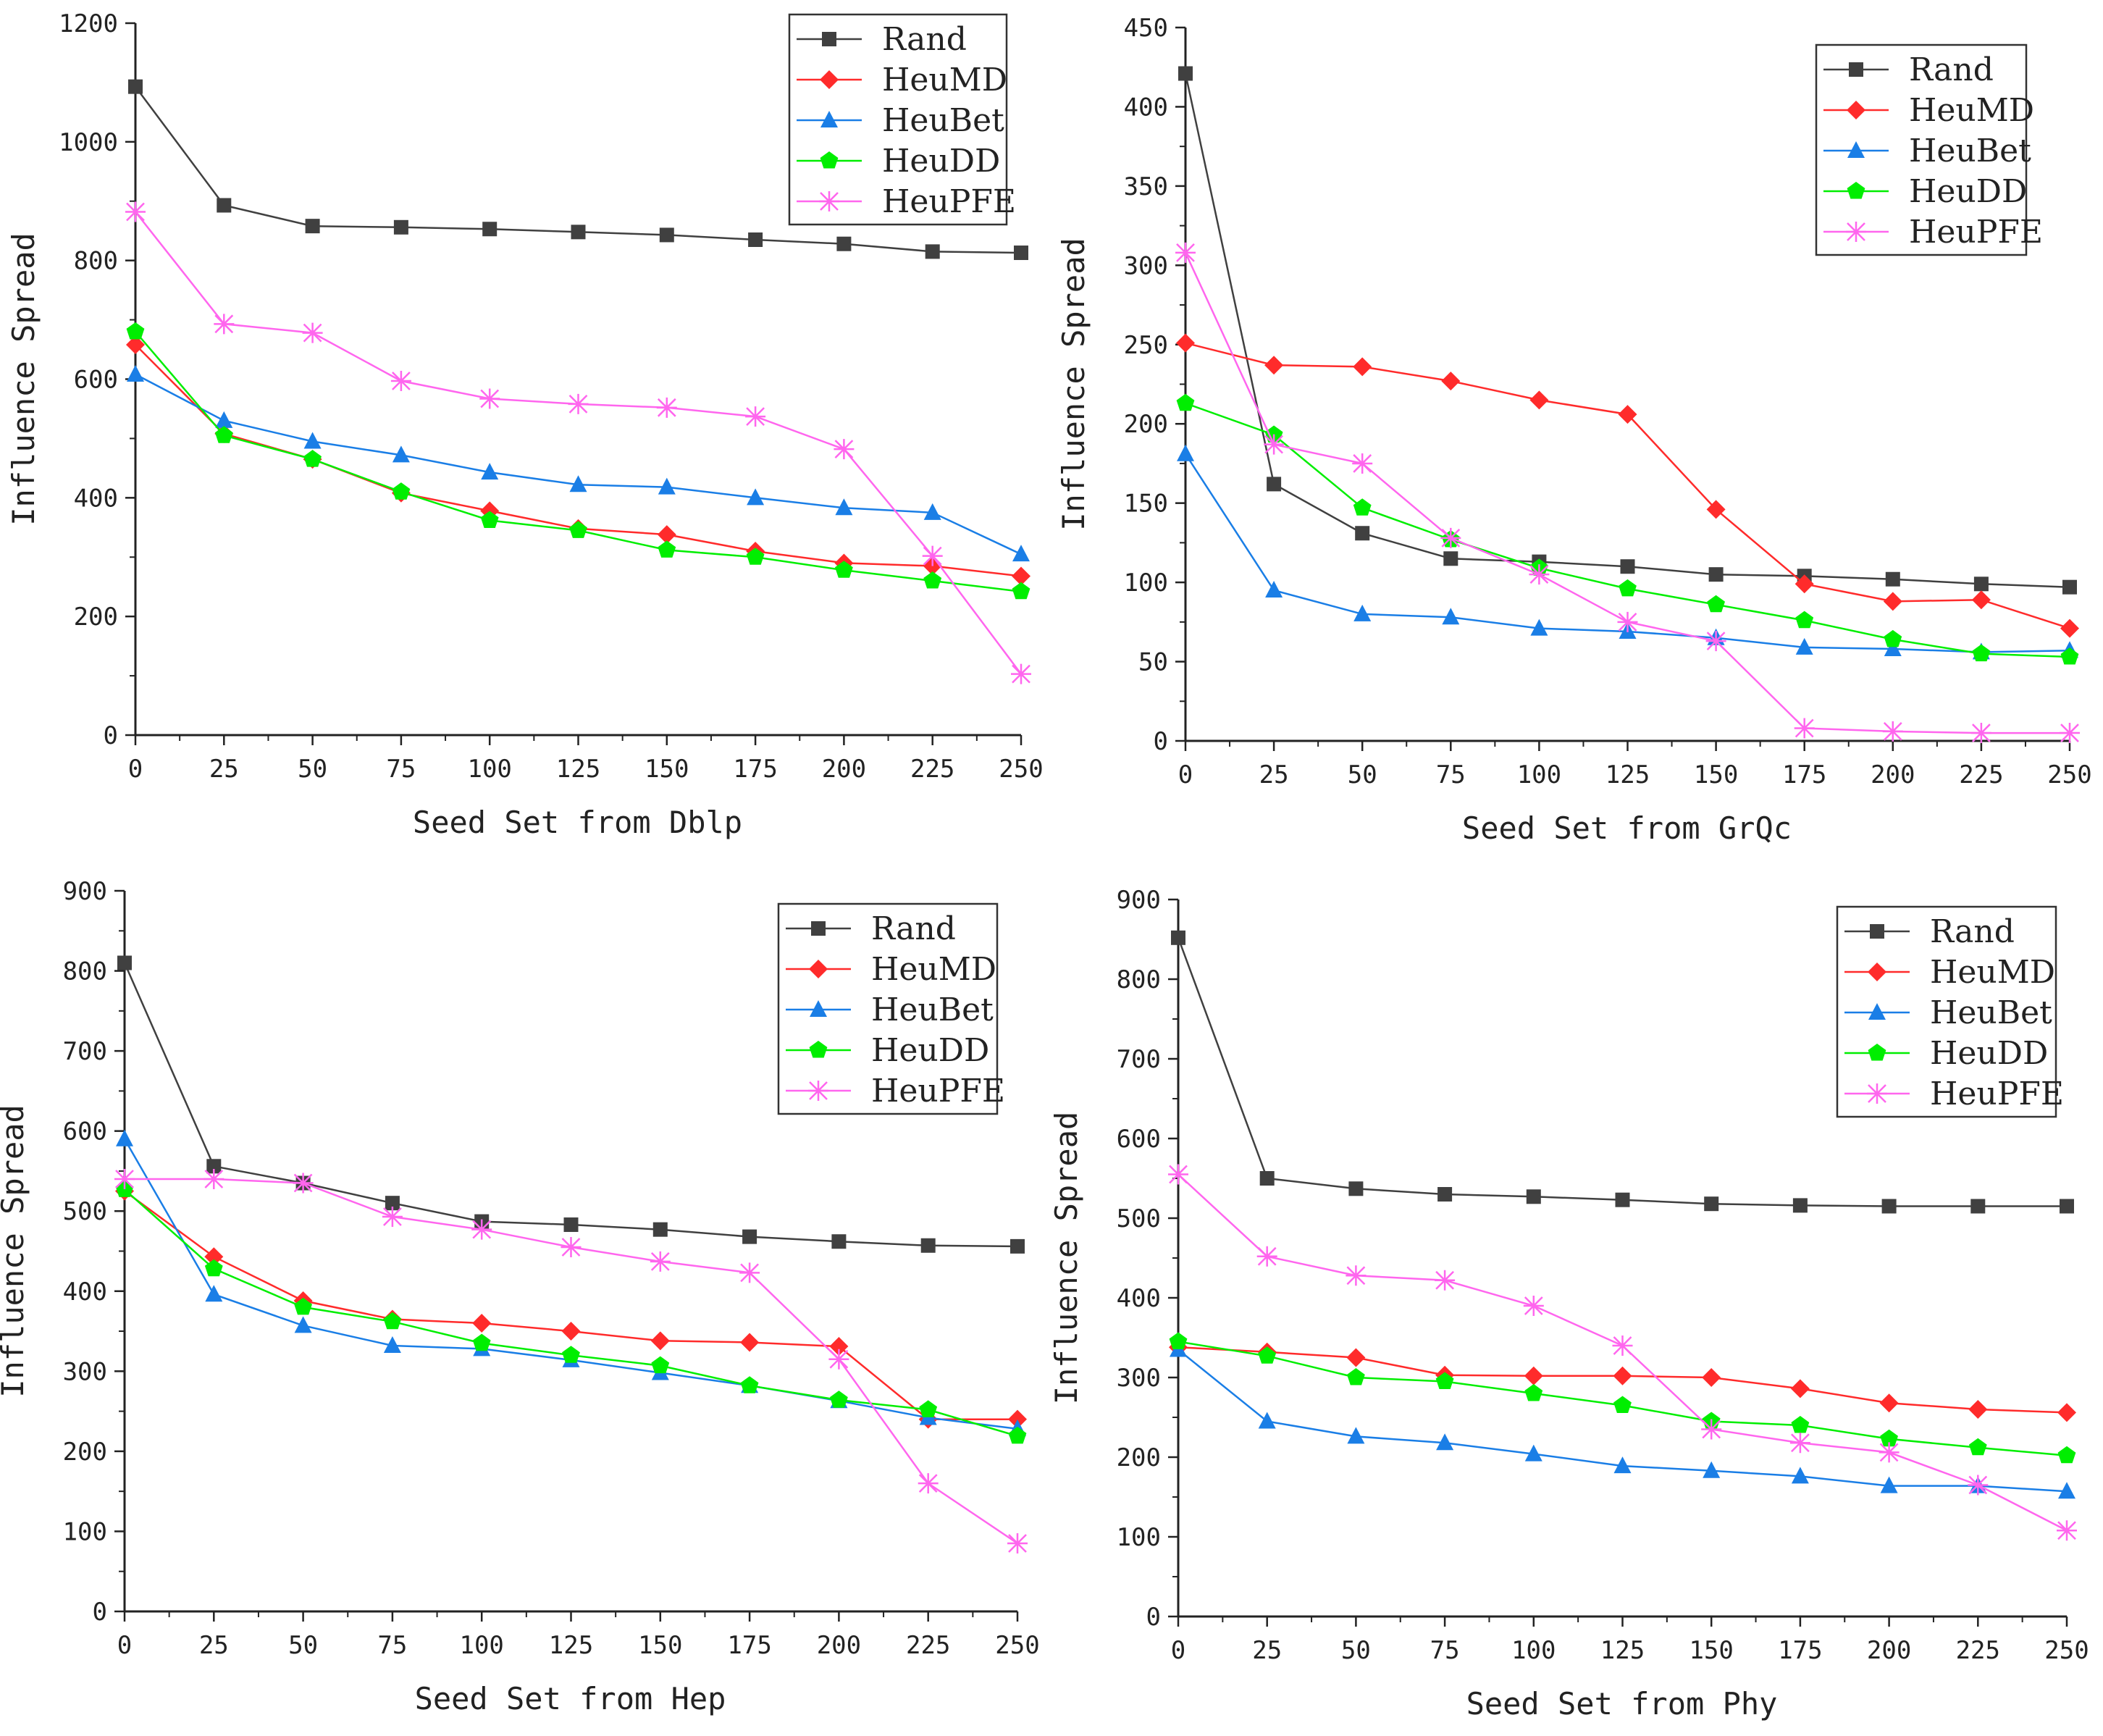  Describe the element at coordinates (96, 381) in the screenshot. I see `y-tick-label: 600` at that location.